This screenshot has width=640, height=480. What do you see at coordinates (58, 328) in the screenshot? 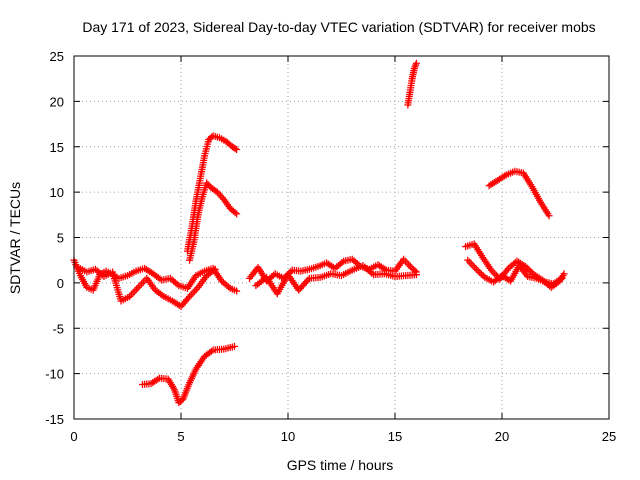
I see `y-tick-label: -5` at bounding box center [58, 328].